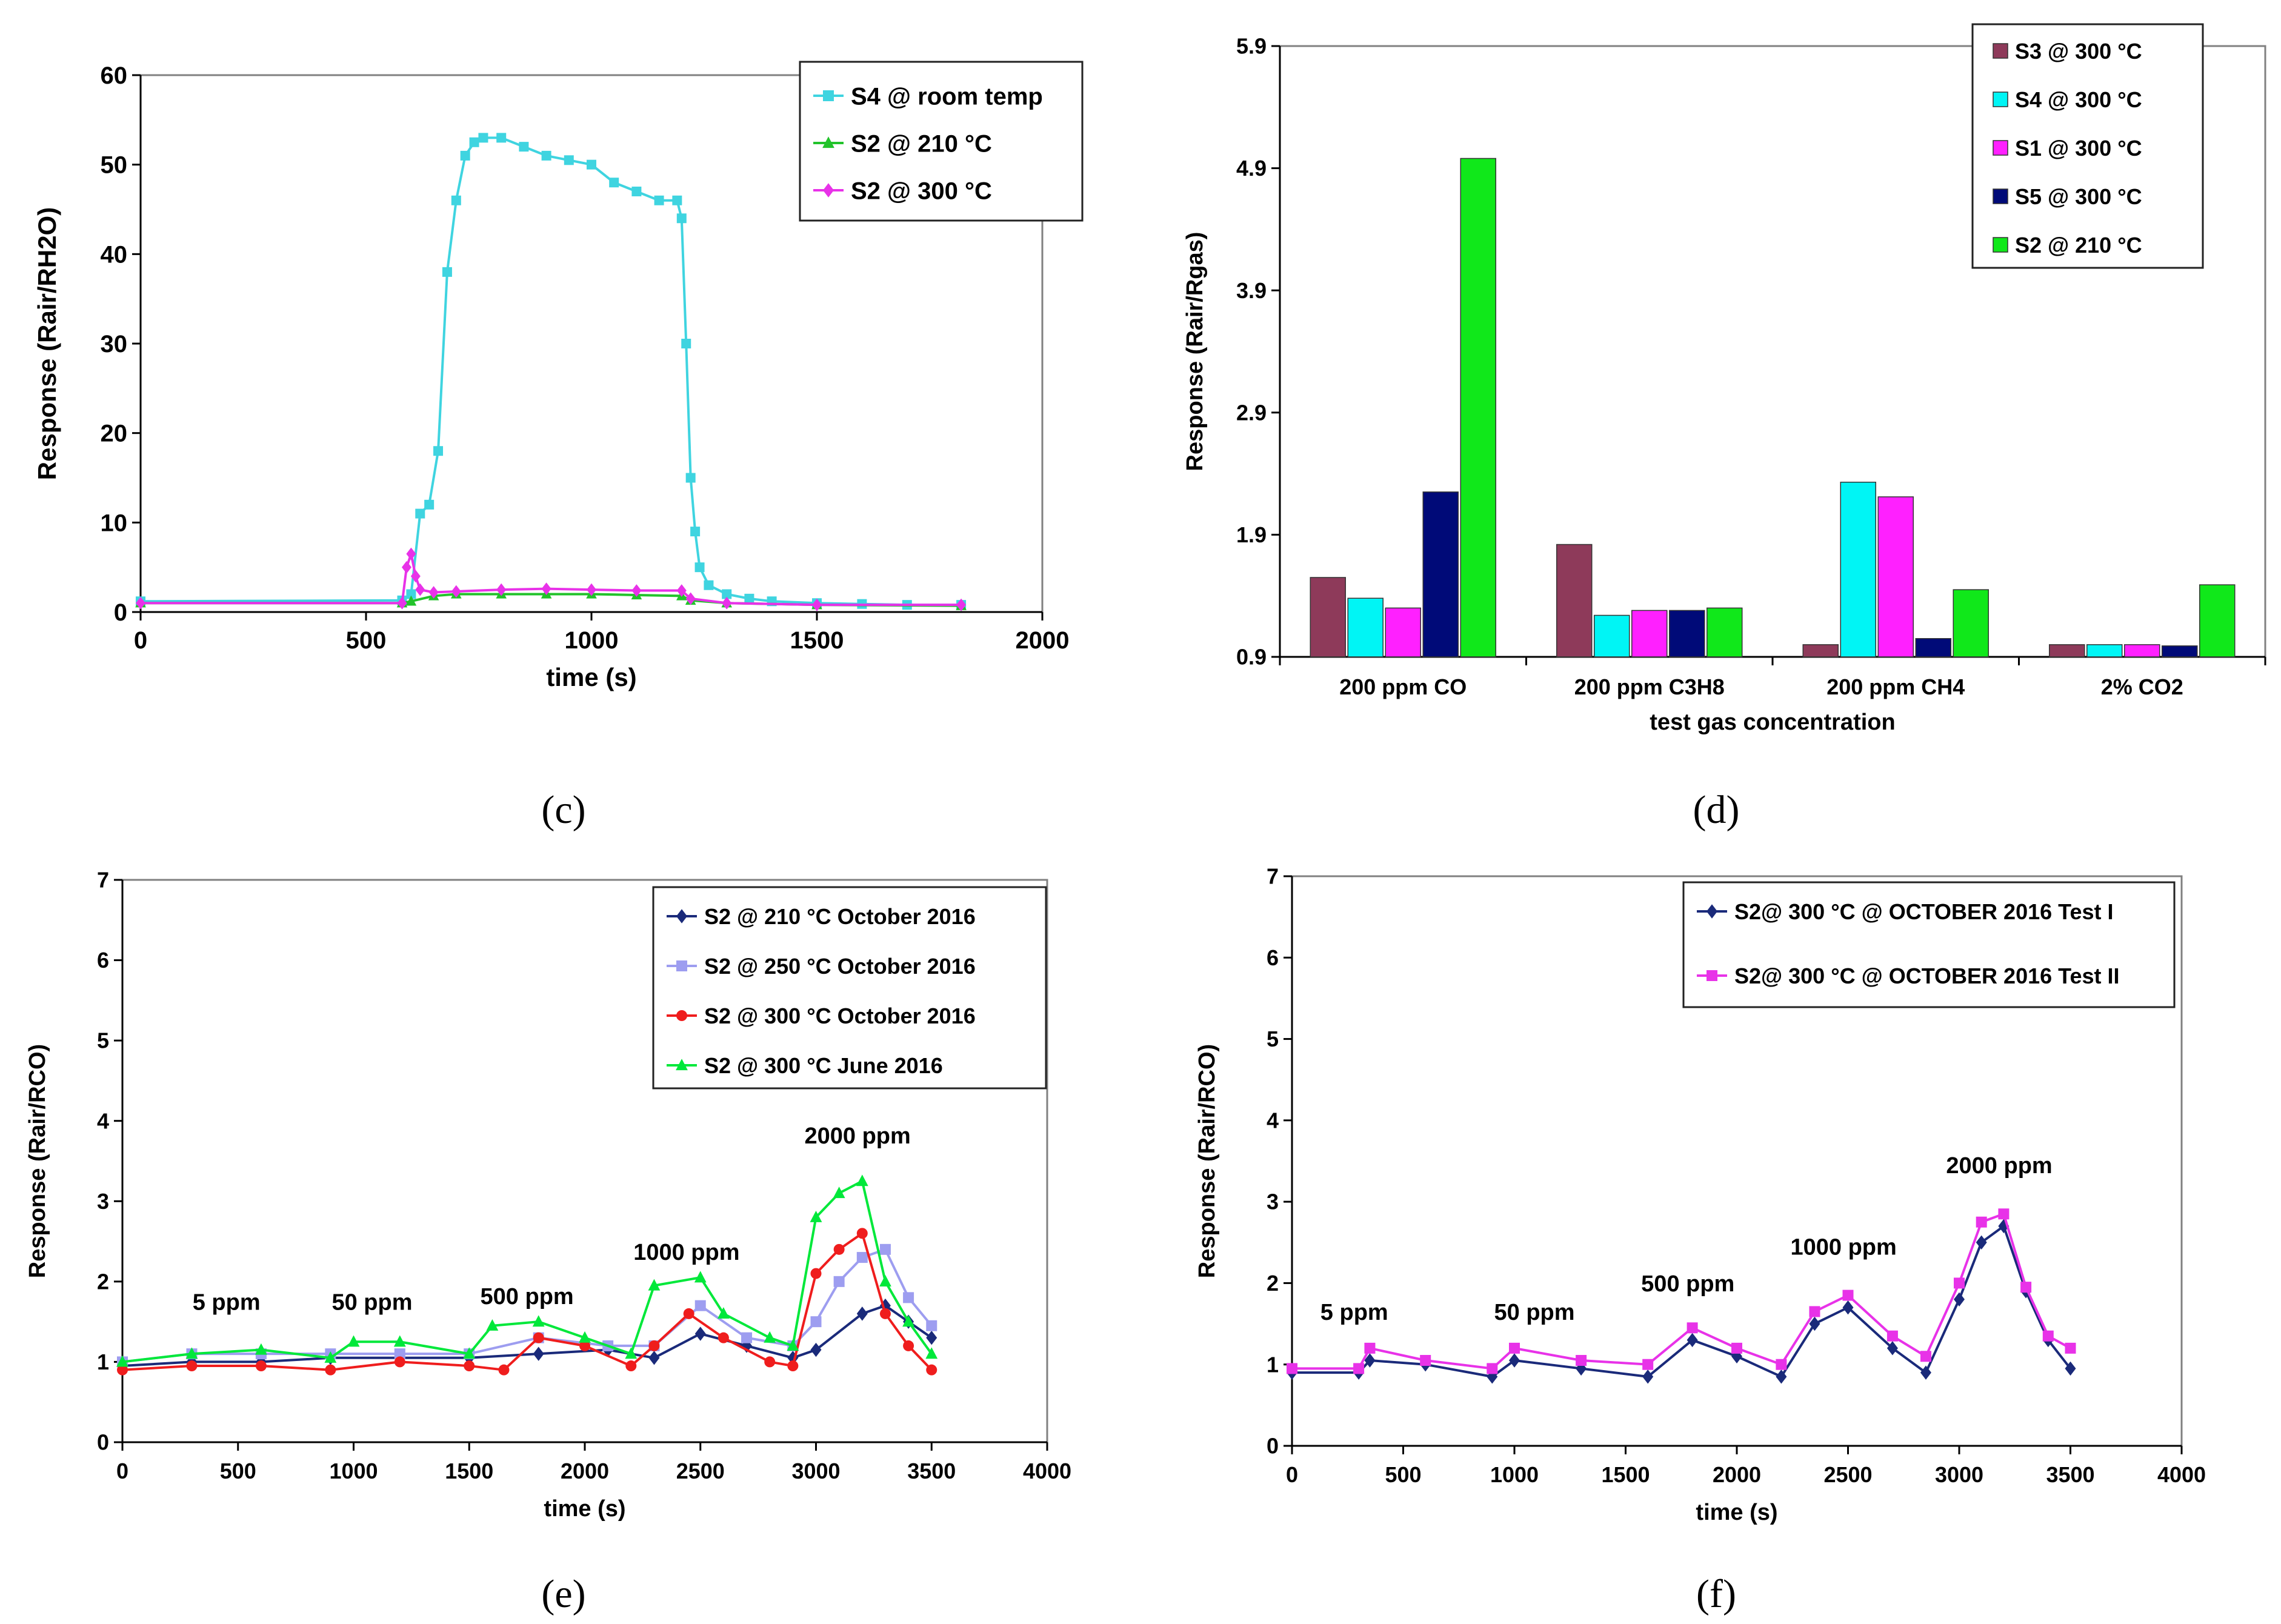 The image size is (2281, 1624). Describe the element at coordinates (1649, 687) in the screenshot. I see `category-label: 200 ppm C3H8` at that location.